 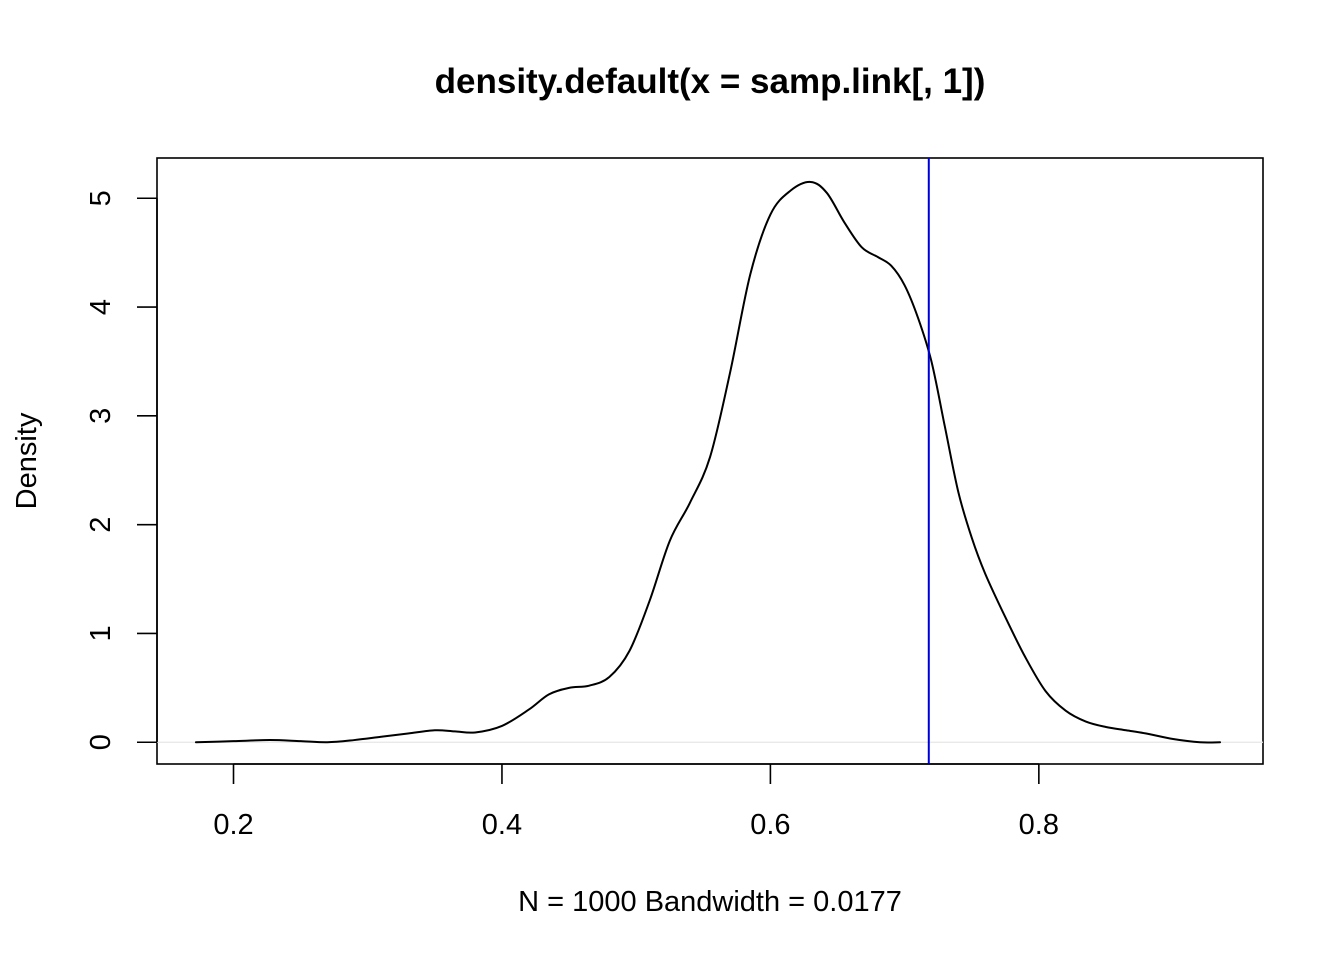 What do you see at coordinates (101, 416) in the screenshot?
I see `y-tick-label: 3` at bounding box center [101, 416].